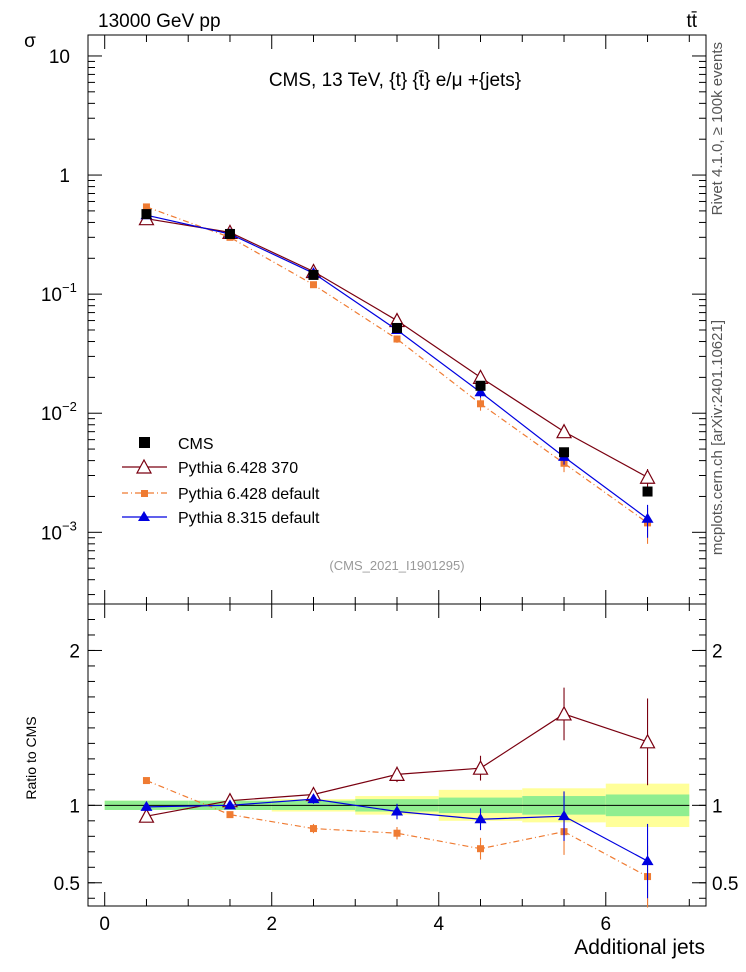 This screenshot has height=972, width=746. Describe the element at coordinates (59, 412) in the screenshot. I see `main-ytick-label: 10⁻²` at that location.